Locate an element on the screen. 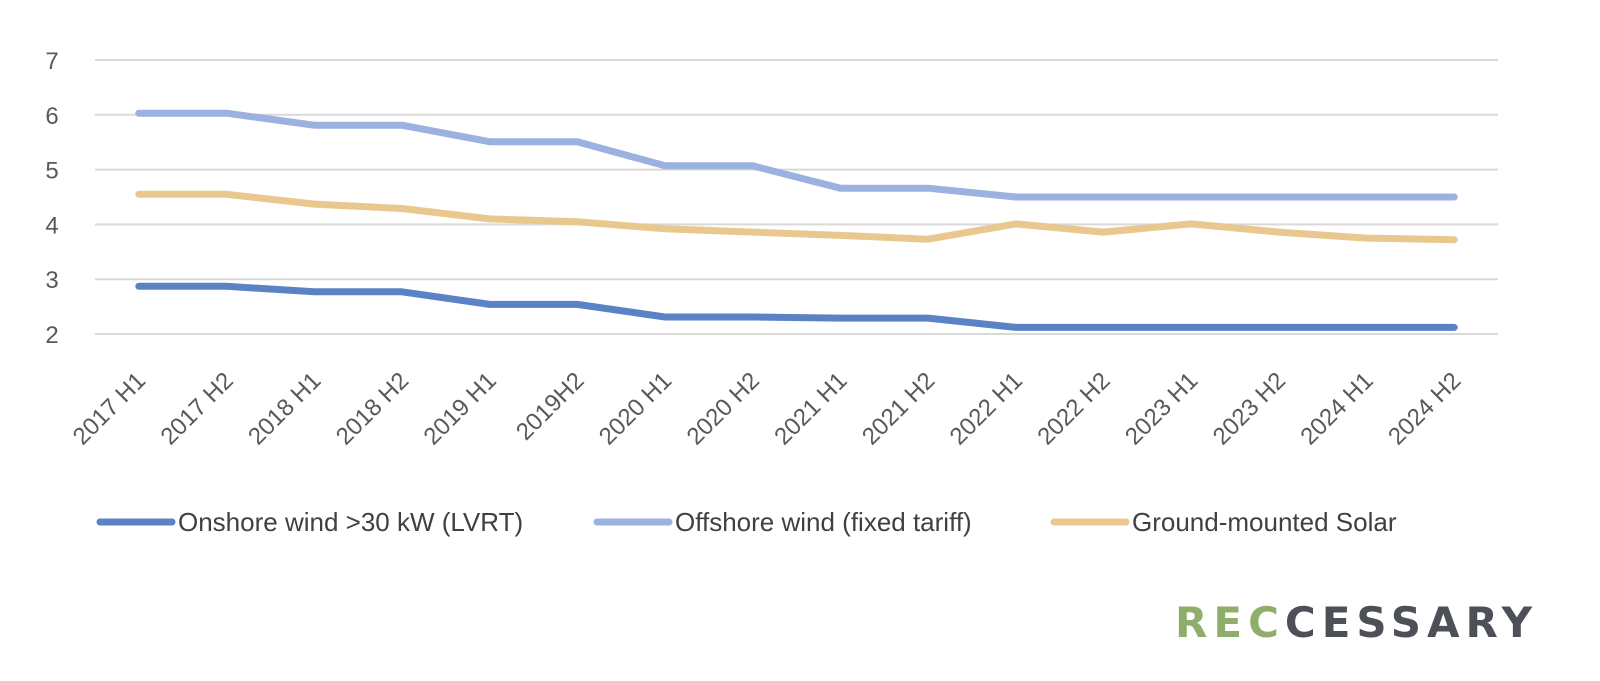  x-tick-label: 2018 H1 is located at coordinates (284, 408).